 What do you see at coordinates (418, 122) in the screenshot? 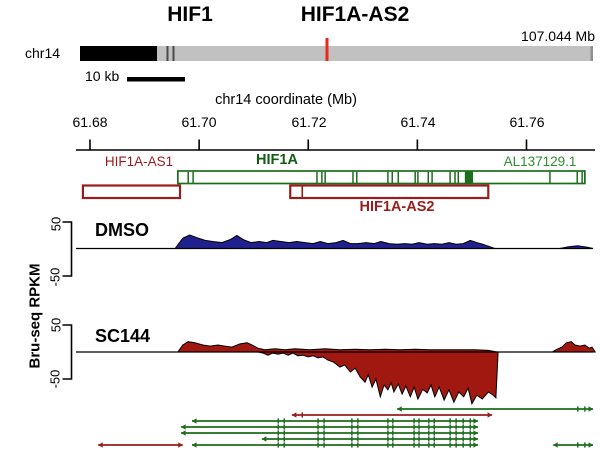
I see `x-tick-label: 61.74` at bounding box center [418, 122].